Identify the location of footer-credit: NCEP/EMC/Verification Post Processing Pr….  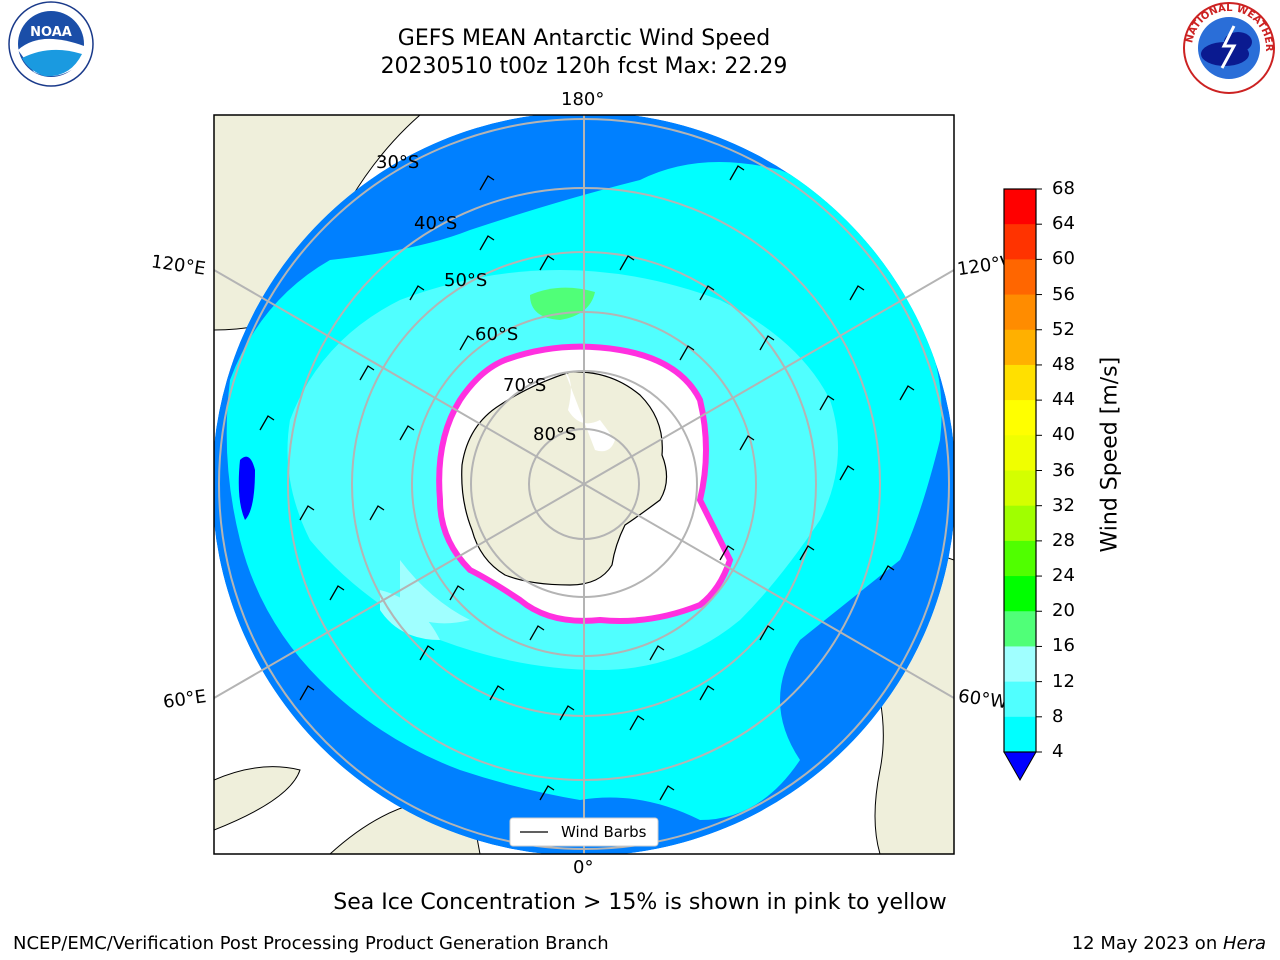
(311, 943).